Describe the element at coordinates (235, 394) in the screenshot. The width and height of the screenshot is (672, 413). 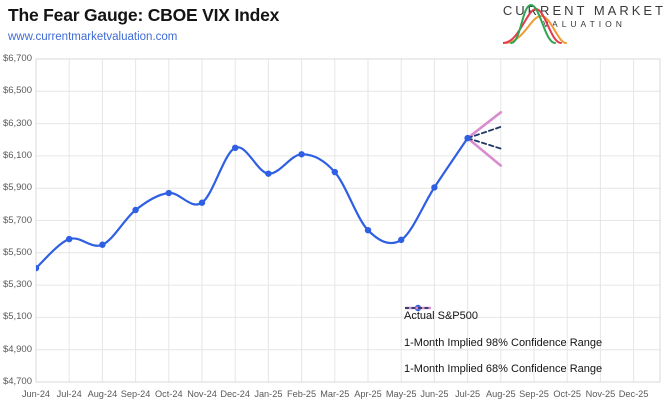
I see `x-axis-tick: Dec-24` at that location.